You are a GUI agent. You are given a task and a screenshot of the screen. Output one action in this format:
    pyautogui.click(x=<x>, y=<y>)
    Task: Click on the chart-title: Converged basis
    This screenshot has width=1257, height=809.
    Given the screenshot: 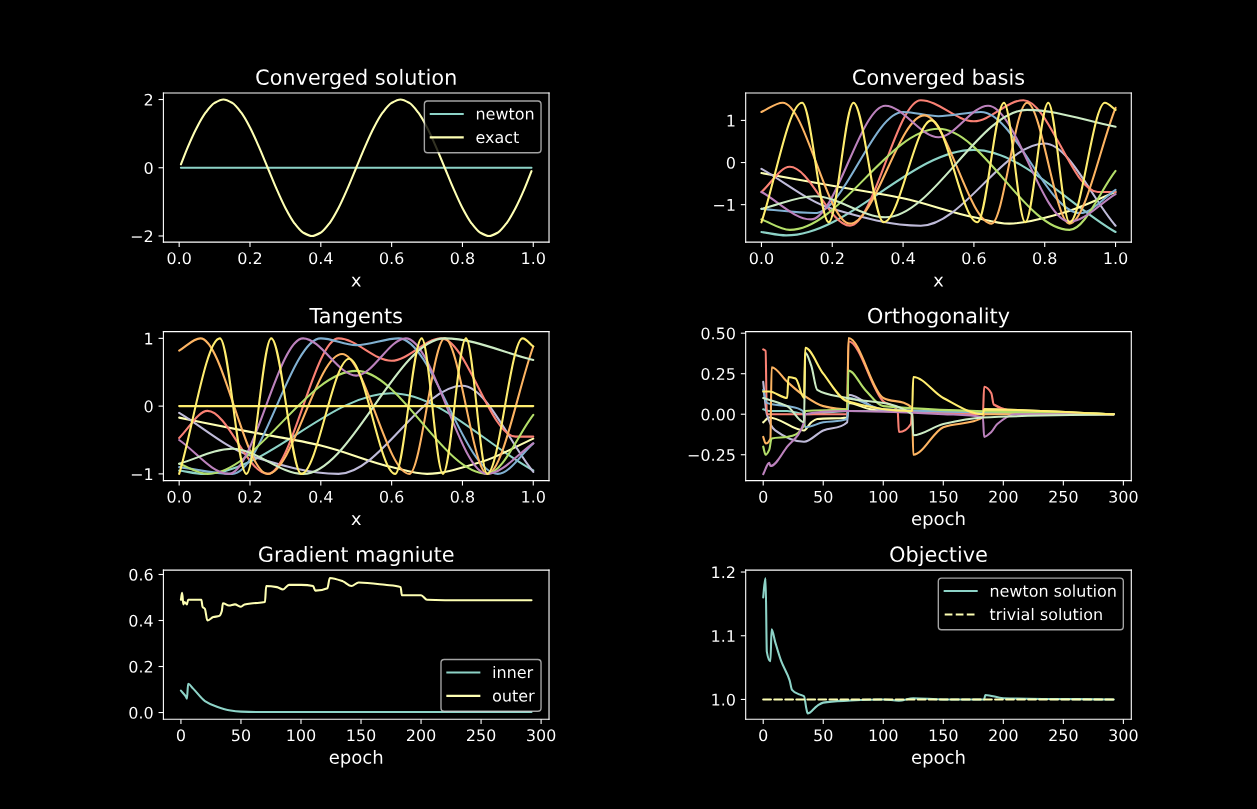 What is the action you would take?
    pyautogui.click(x=939, y=79)
    